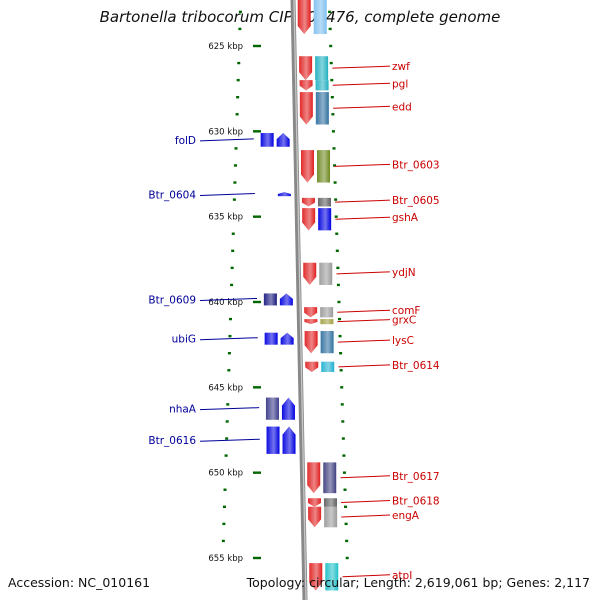 The image size is (600, 600). What do you see at coordinates (172, 300) in the screenshot?
I see `gene-label-Btr_0609: Btr_0609` at bounding box center [172, 300].